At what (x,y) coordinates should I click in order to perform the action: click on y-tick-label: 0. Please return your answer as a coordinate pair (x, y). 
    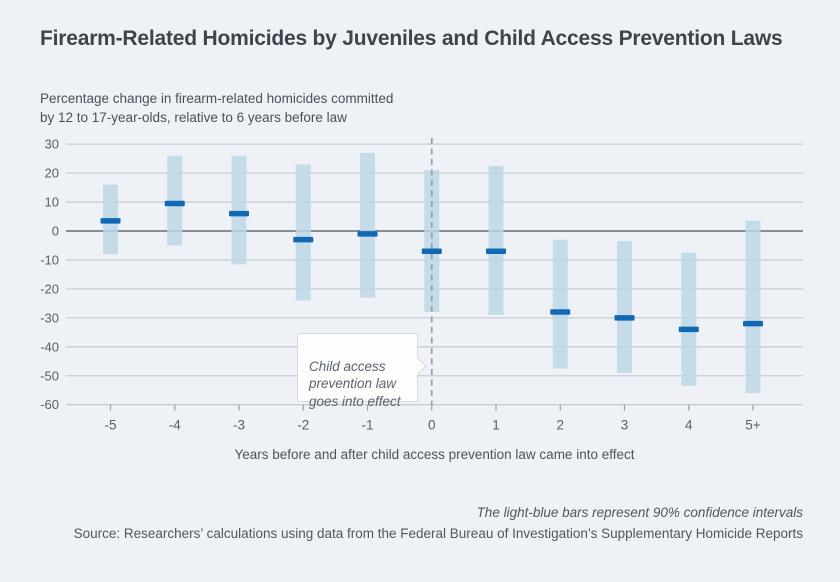
    Looking at the image, I should click on (55, 231).